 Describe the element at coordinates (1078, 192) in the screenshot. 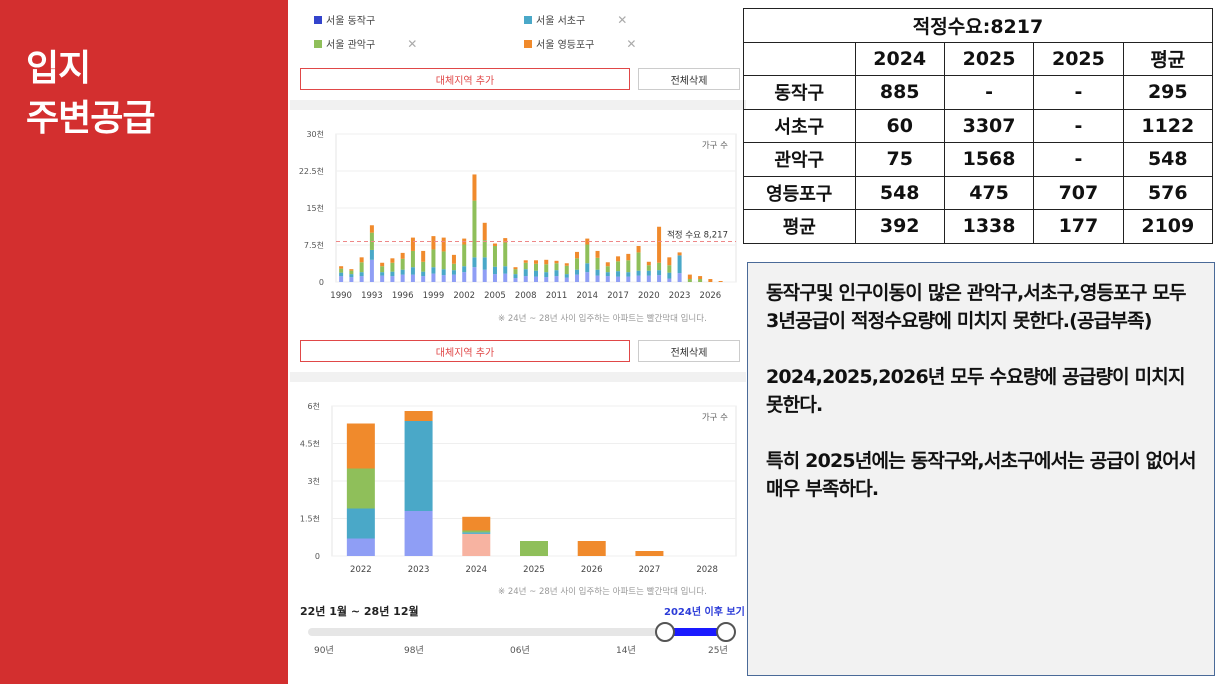

I see `table-cell: 707` at that location.